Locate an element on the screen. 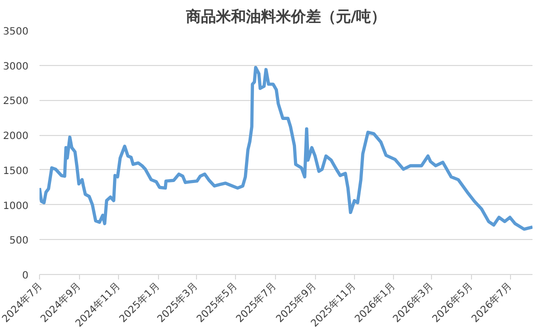 The width and height of the screenshot is (550, 336). y-tick-label: 500 is located at coordinates (19, 241).